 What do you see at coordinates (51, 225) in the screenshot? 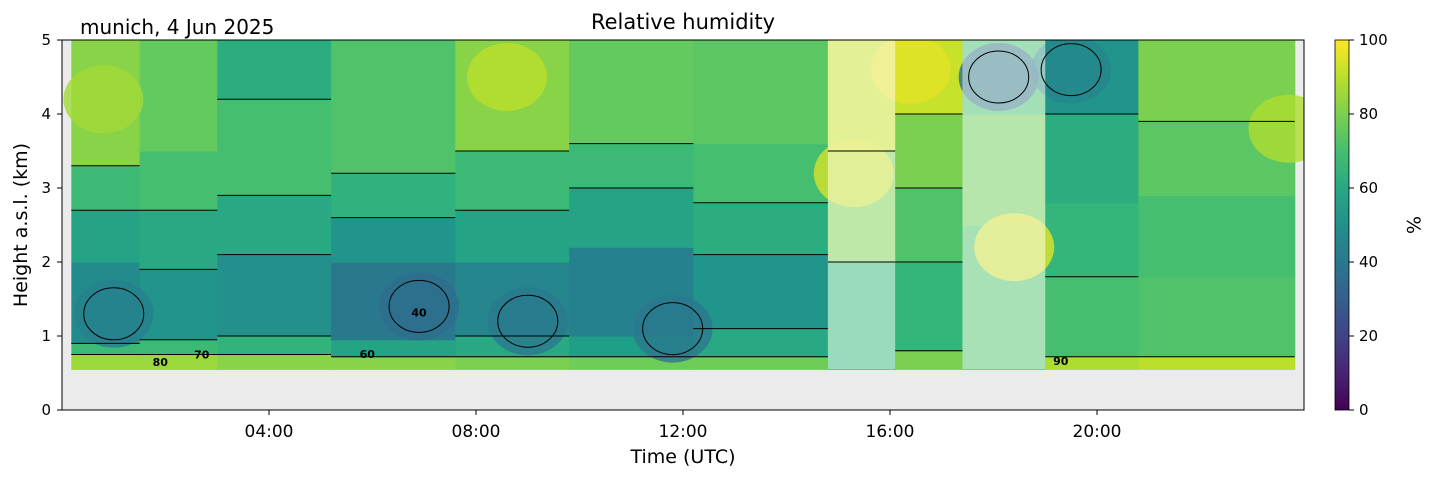
I see `y-axis: 0 1 2 3 4 5` at bounding box center [51, 225].